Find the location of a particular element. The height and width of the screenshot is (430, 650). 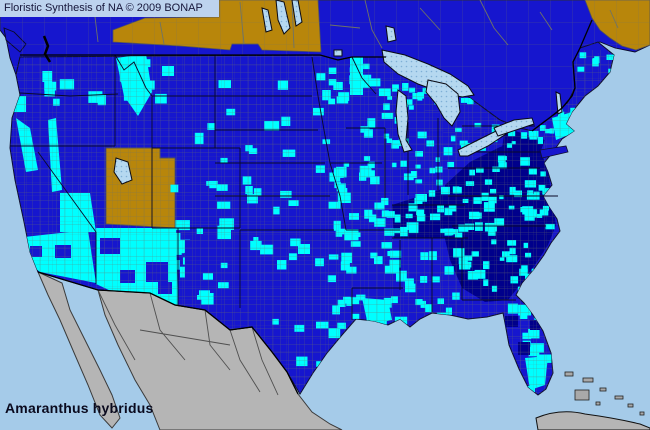

species-name-label: Amaranthus hybridus is located at coordinates (79, 408).